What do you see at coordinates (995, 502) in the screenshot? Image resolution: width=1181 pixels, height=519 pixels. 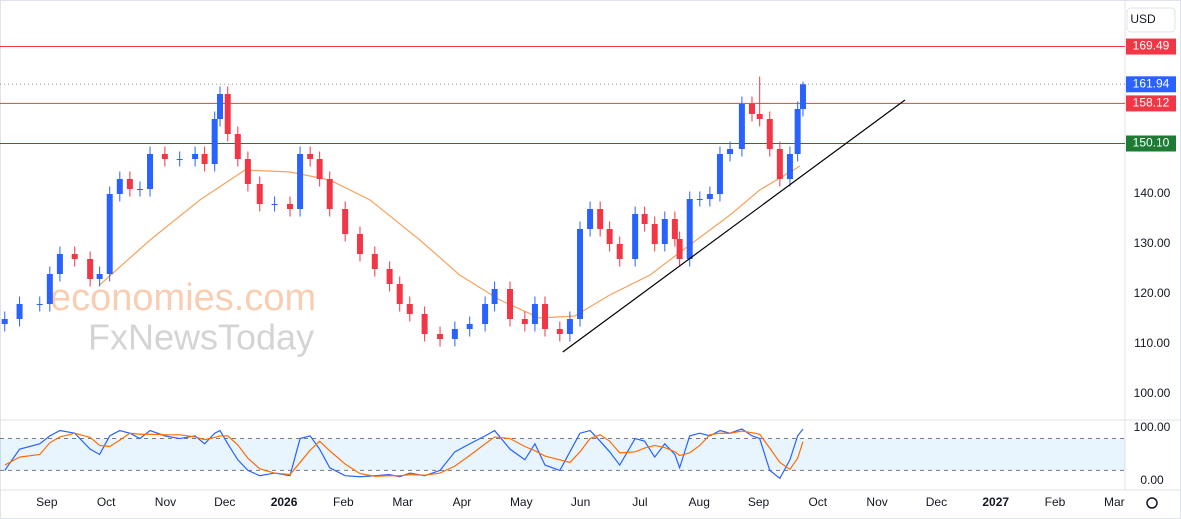 I see `x-tick-label: 2027` at bounding box center [995, 502].